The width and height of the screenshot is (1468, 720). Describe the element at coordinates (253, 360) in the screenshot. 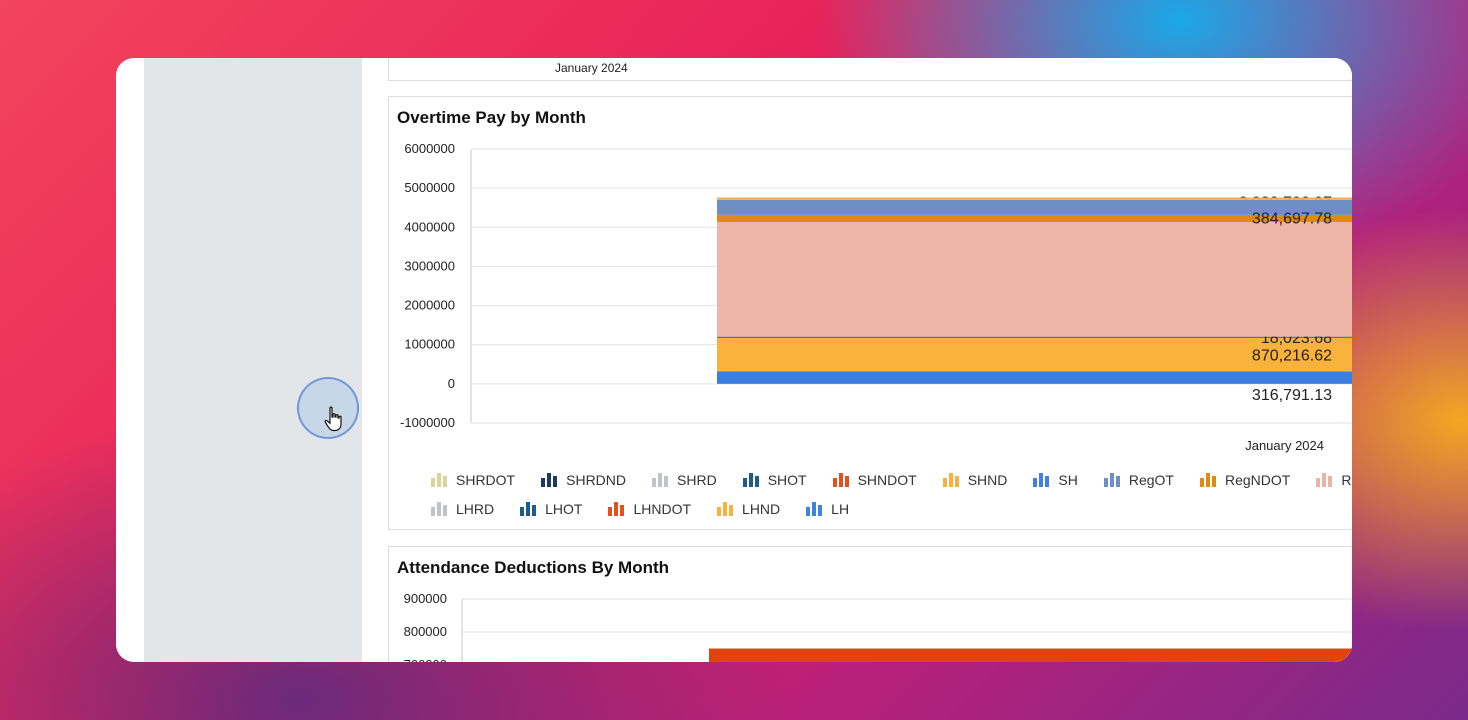

I see `sidebar` at that location.